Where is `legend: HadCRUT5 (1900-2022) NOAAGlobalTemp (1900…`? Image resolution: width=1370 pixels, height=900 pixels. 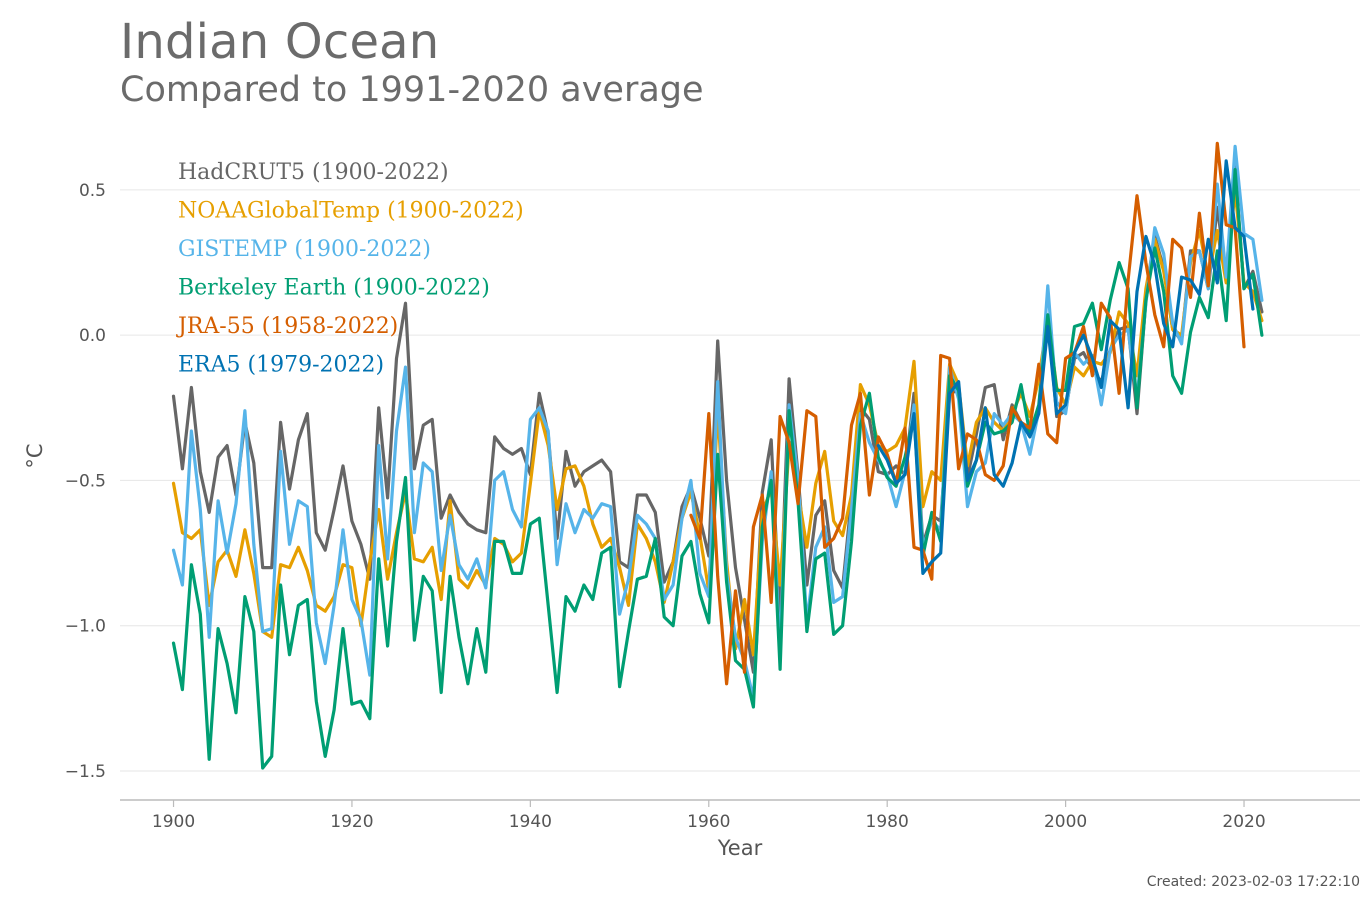 legend: HadCRUT5 (1900-2022) NOAAGlobalTemp (1900… is located at coordinates (350, 269).